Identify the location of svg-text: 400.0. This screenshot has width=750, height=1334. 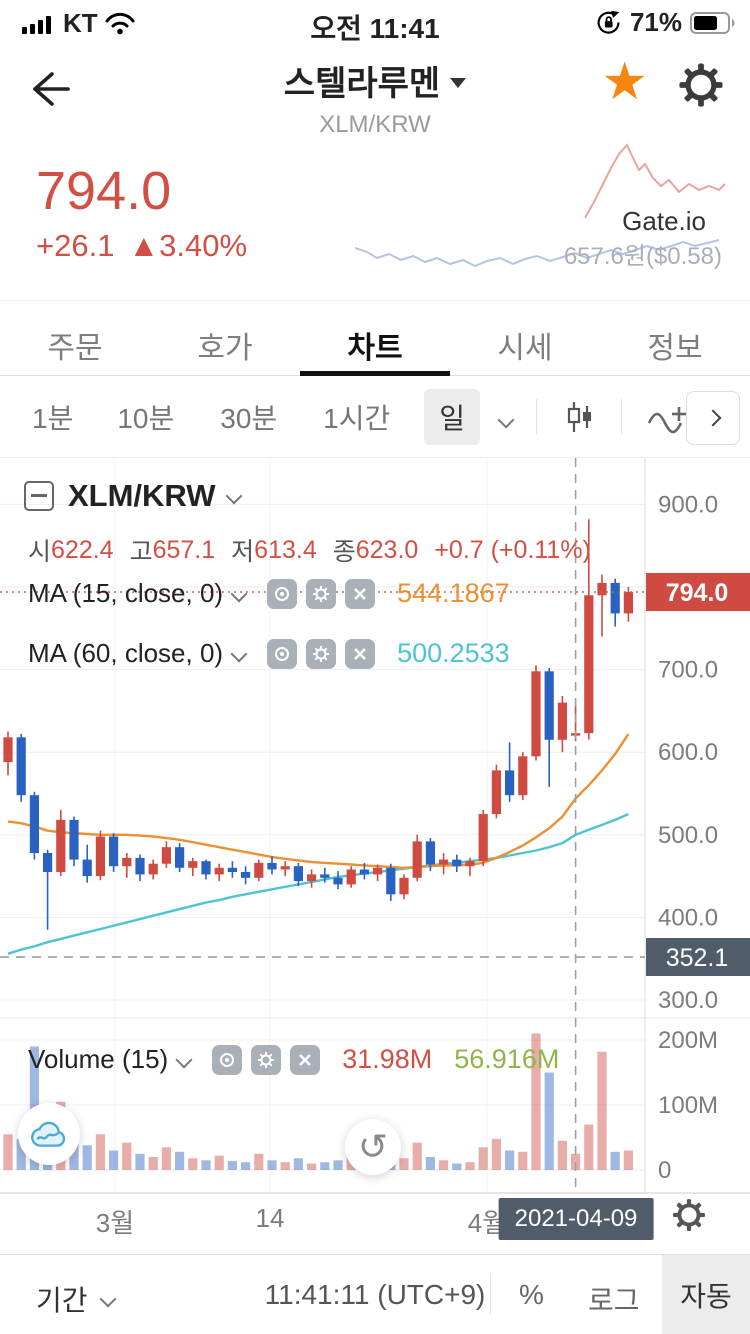
(688, 917).